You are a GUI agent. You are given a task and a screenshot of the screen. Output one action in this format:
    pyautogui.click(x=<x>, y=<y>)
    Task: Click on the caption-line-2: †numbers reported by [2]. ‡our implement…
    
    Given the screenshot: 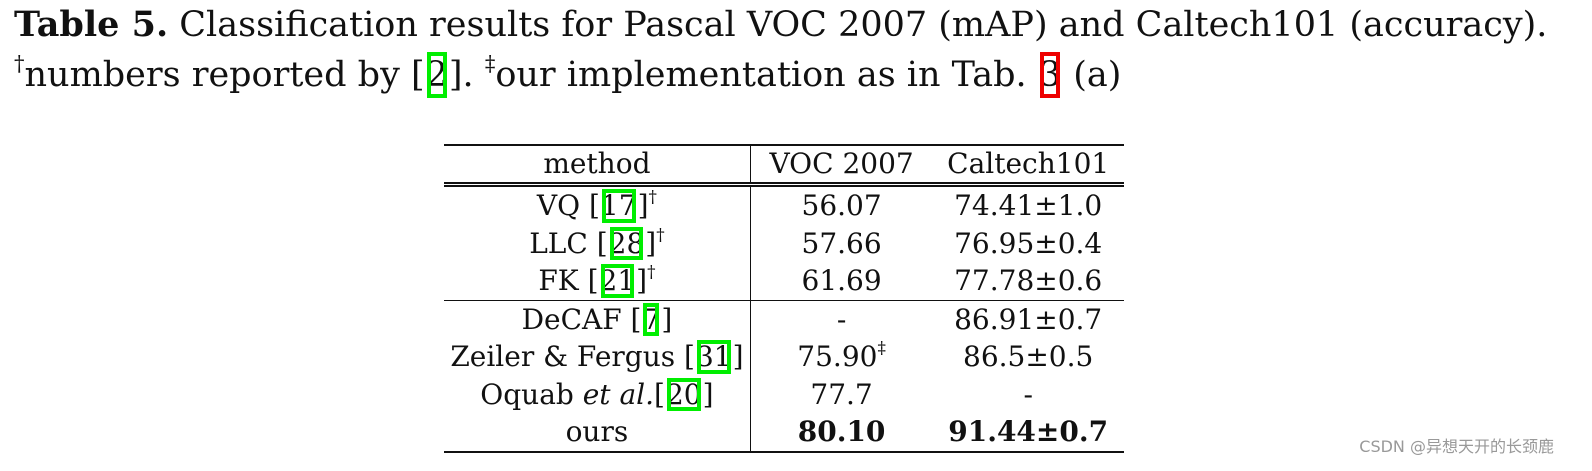 What is the action you would take?
    pyautogui.click(x=799, y=75)
    